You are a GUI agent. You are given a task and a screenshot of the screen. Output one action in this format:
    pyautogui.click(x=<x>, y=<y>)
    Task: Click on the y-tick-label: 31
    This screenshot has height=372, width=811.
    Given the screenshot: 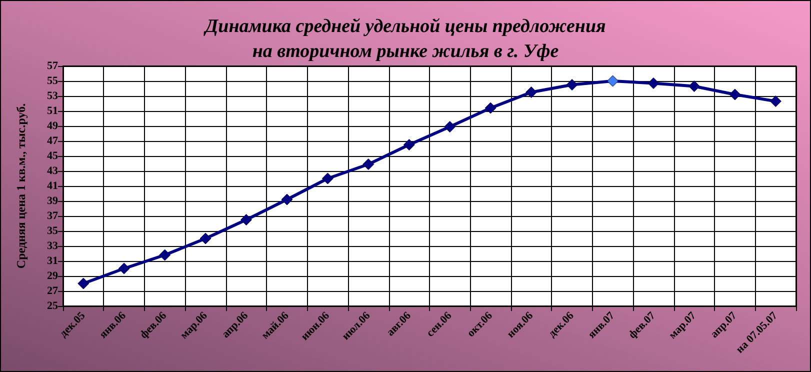 What is the action you would take?
    pyautogui.click(x=52, y=261)
    